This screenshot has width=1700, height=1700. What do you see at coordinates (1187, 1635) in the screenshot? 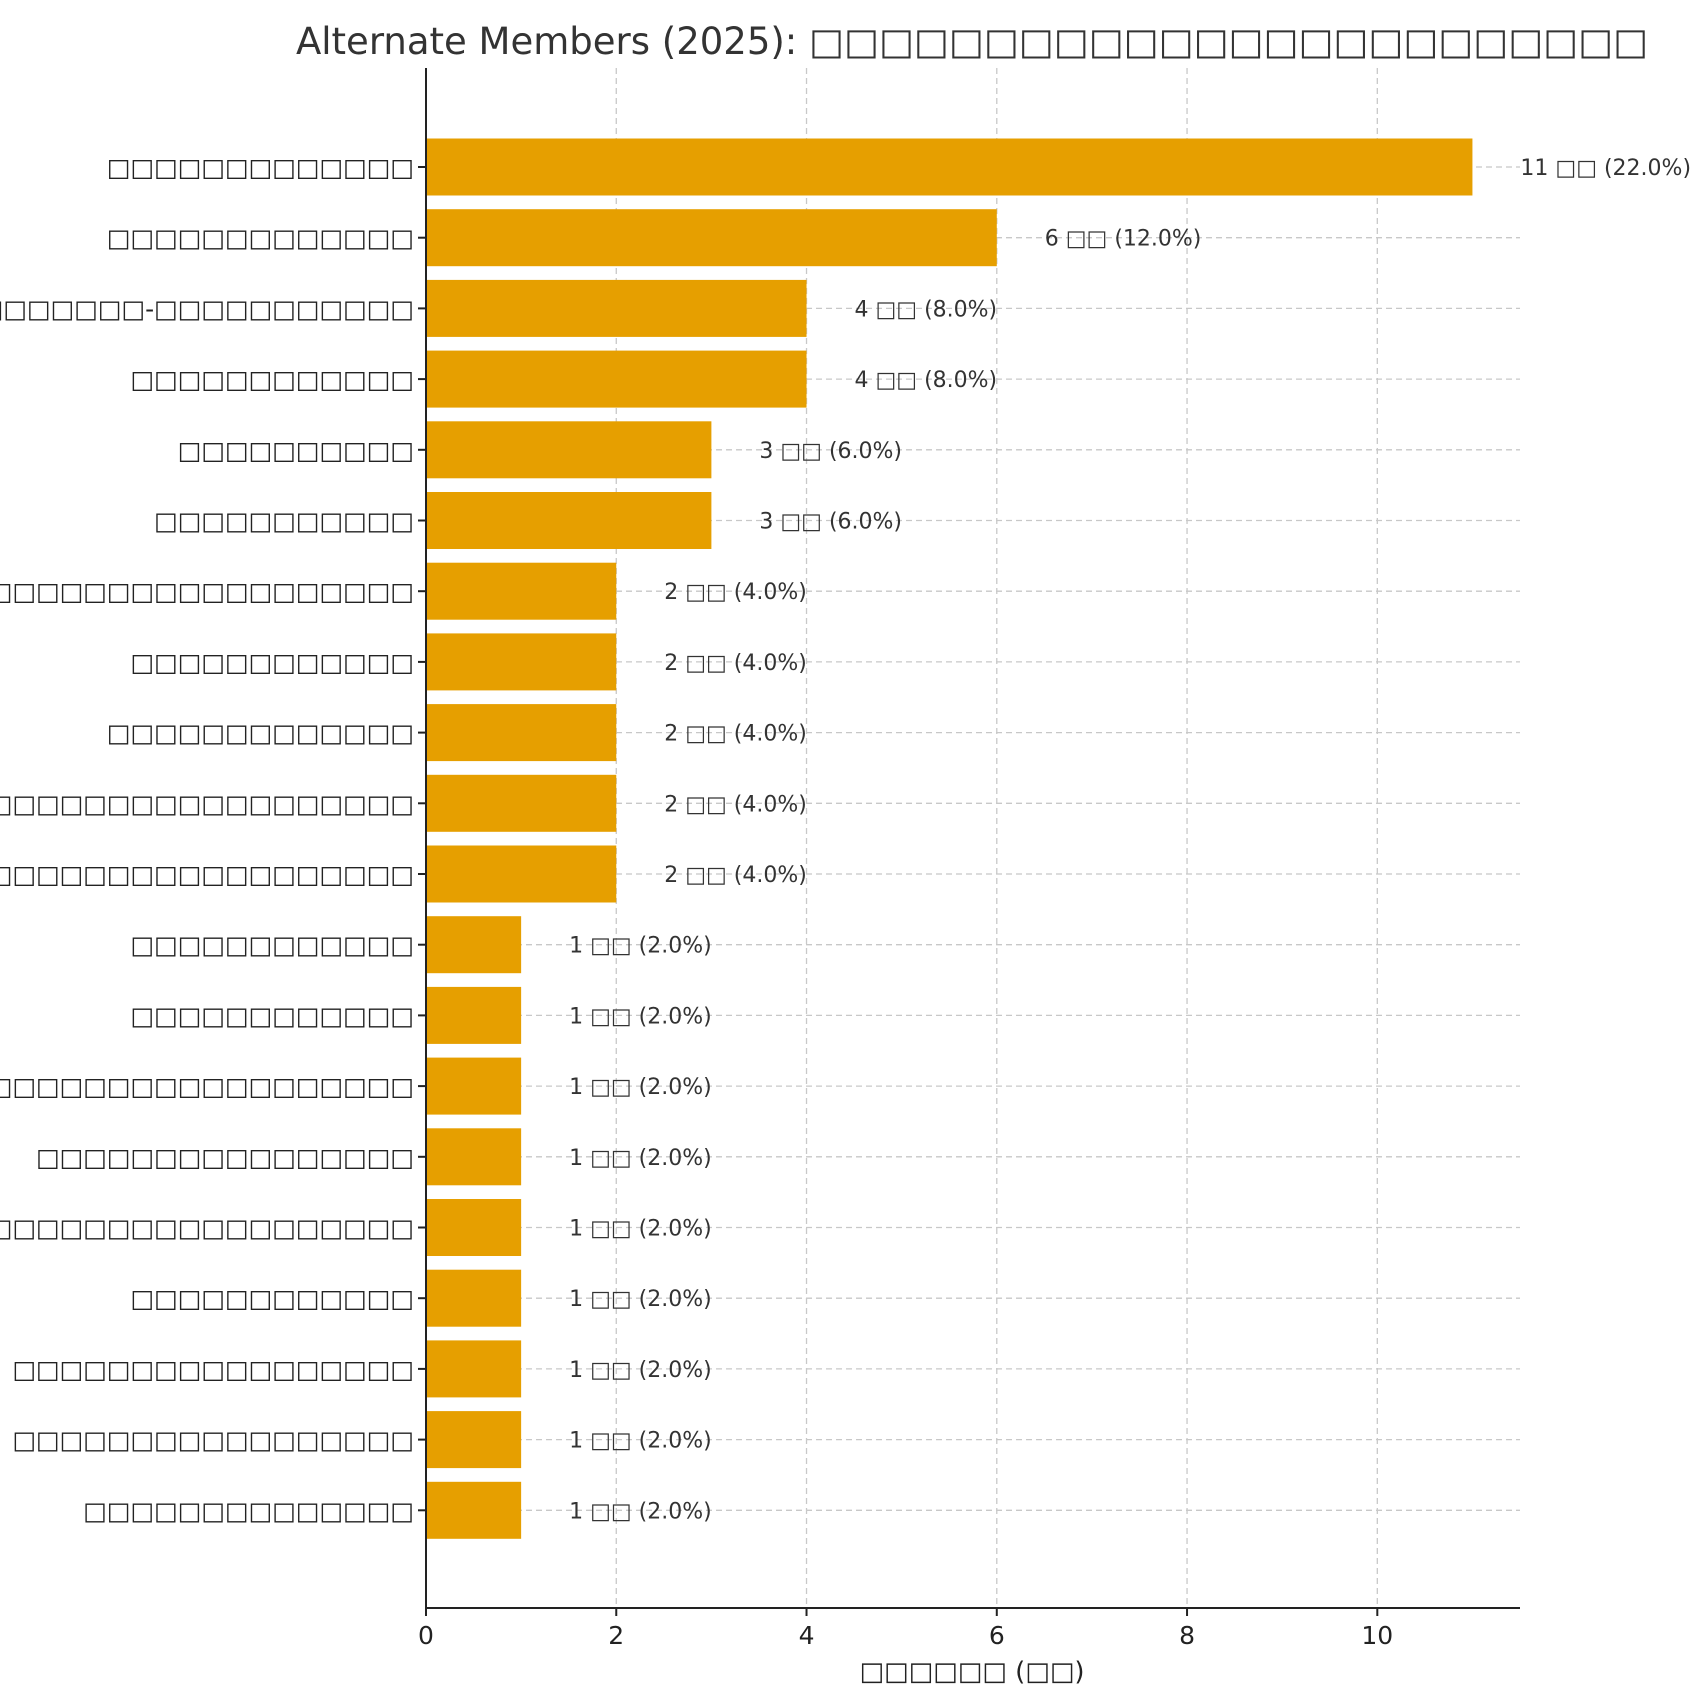
I see `x-tick-label: 8` at bounding box center [1187, 1635].